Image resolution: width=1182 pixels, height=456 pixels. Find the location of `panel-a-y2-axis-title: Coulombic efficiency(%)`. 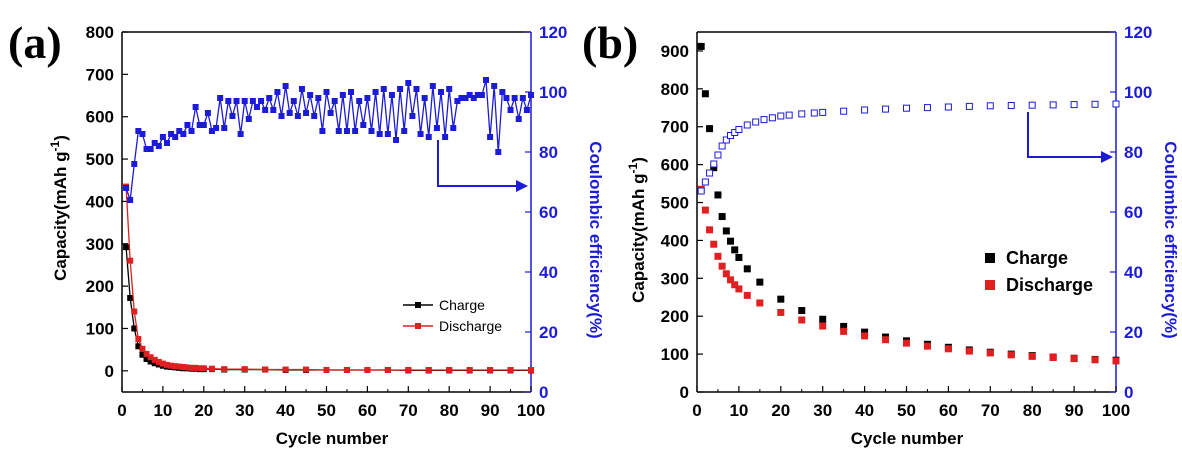

panel-a-y2-axis-title: Coulombic efficiency(%) is located at coordinates (595, 239).